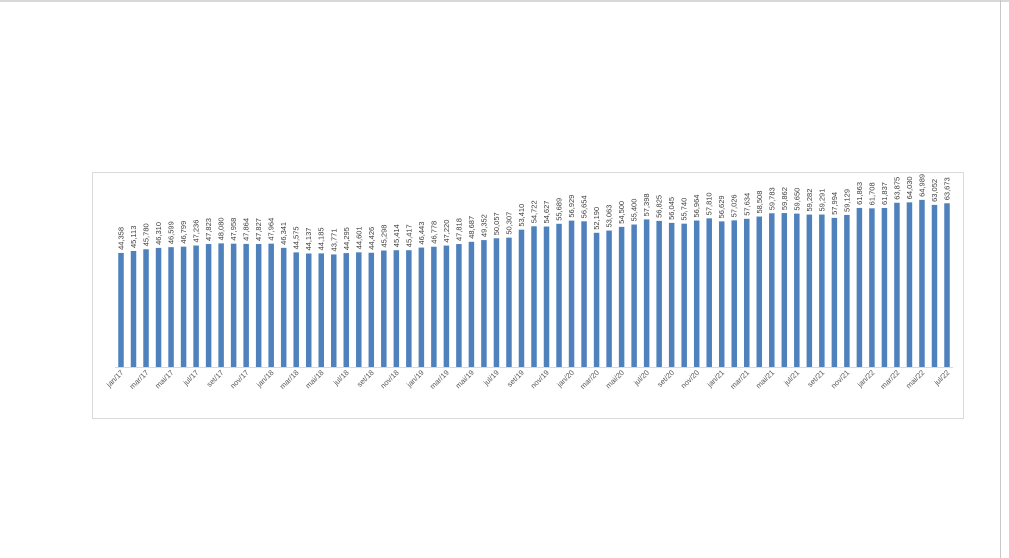 The width and height of the screenshot is (1009, 558). I want to click on data-label: 52,190, so click(596, 218).